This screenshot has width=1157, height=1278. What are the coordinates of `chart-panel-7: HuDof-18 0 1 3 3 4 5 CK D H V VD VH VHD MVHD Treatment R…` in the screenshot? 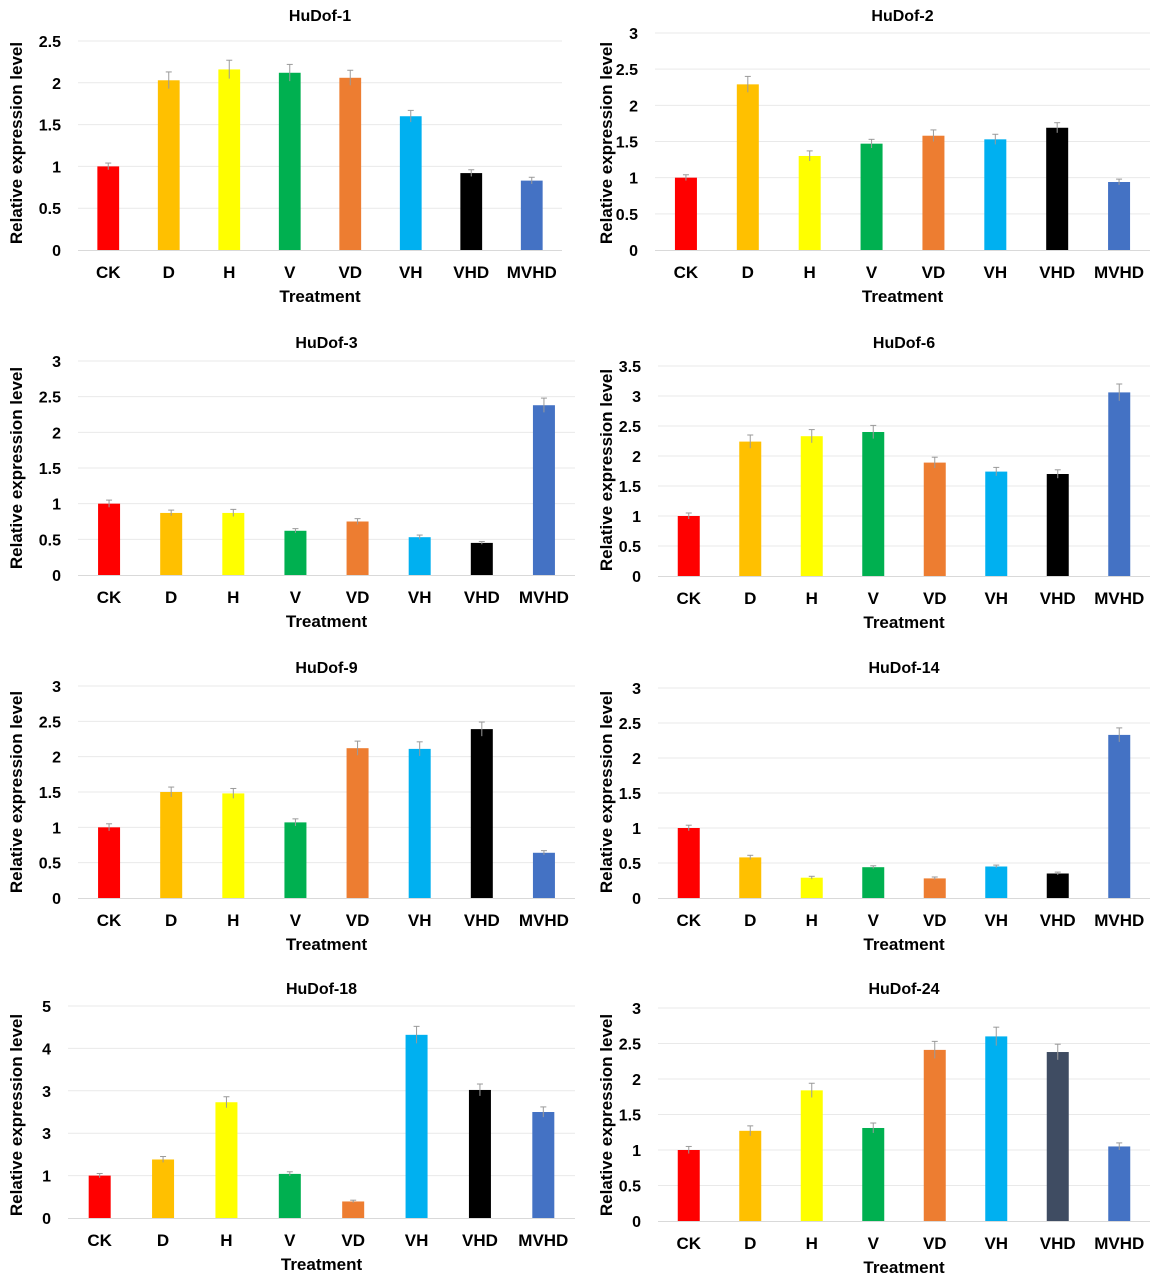 It's located at (291, 1127).